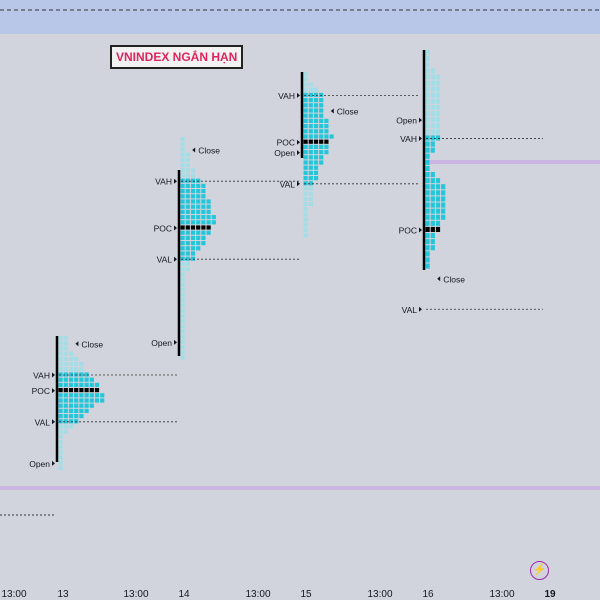 The image size is (600, 600). I want to click on x-tick-label: 15, so click(306, 594).